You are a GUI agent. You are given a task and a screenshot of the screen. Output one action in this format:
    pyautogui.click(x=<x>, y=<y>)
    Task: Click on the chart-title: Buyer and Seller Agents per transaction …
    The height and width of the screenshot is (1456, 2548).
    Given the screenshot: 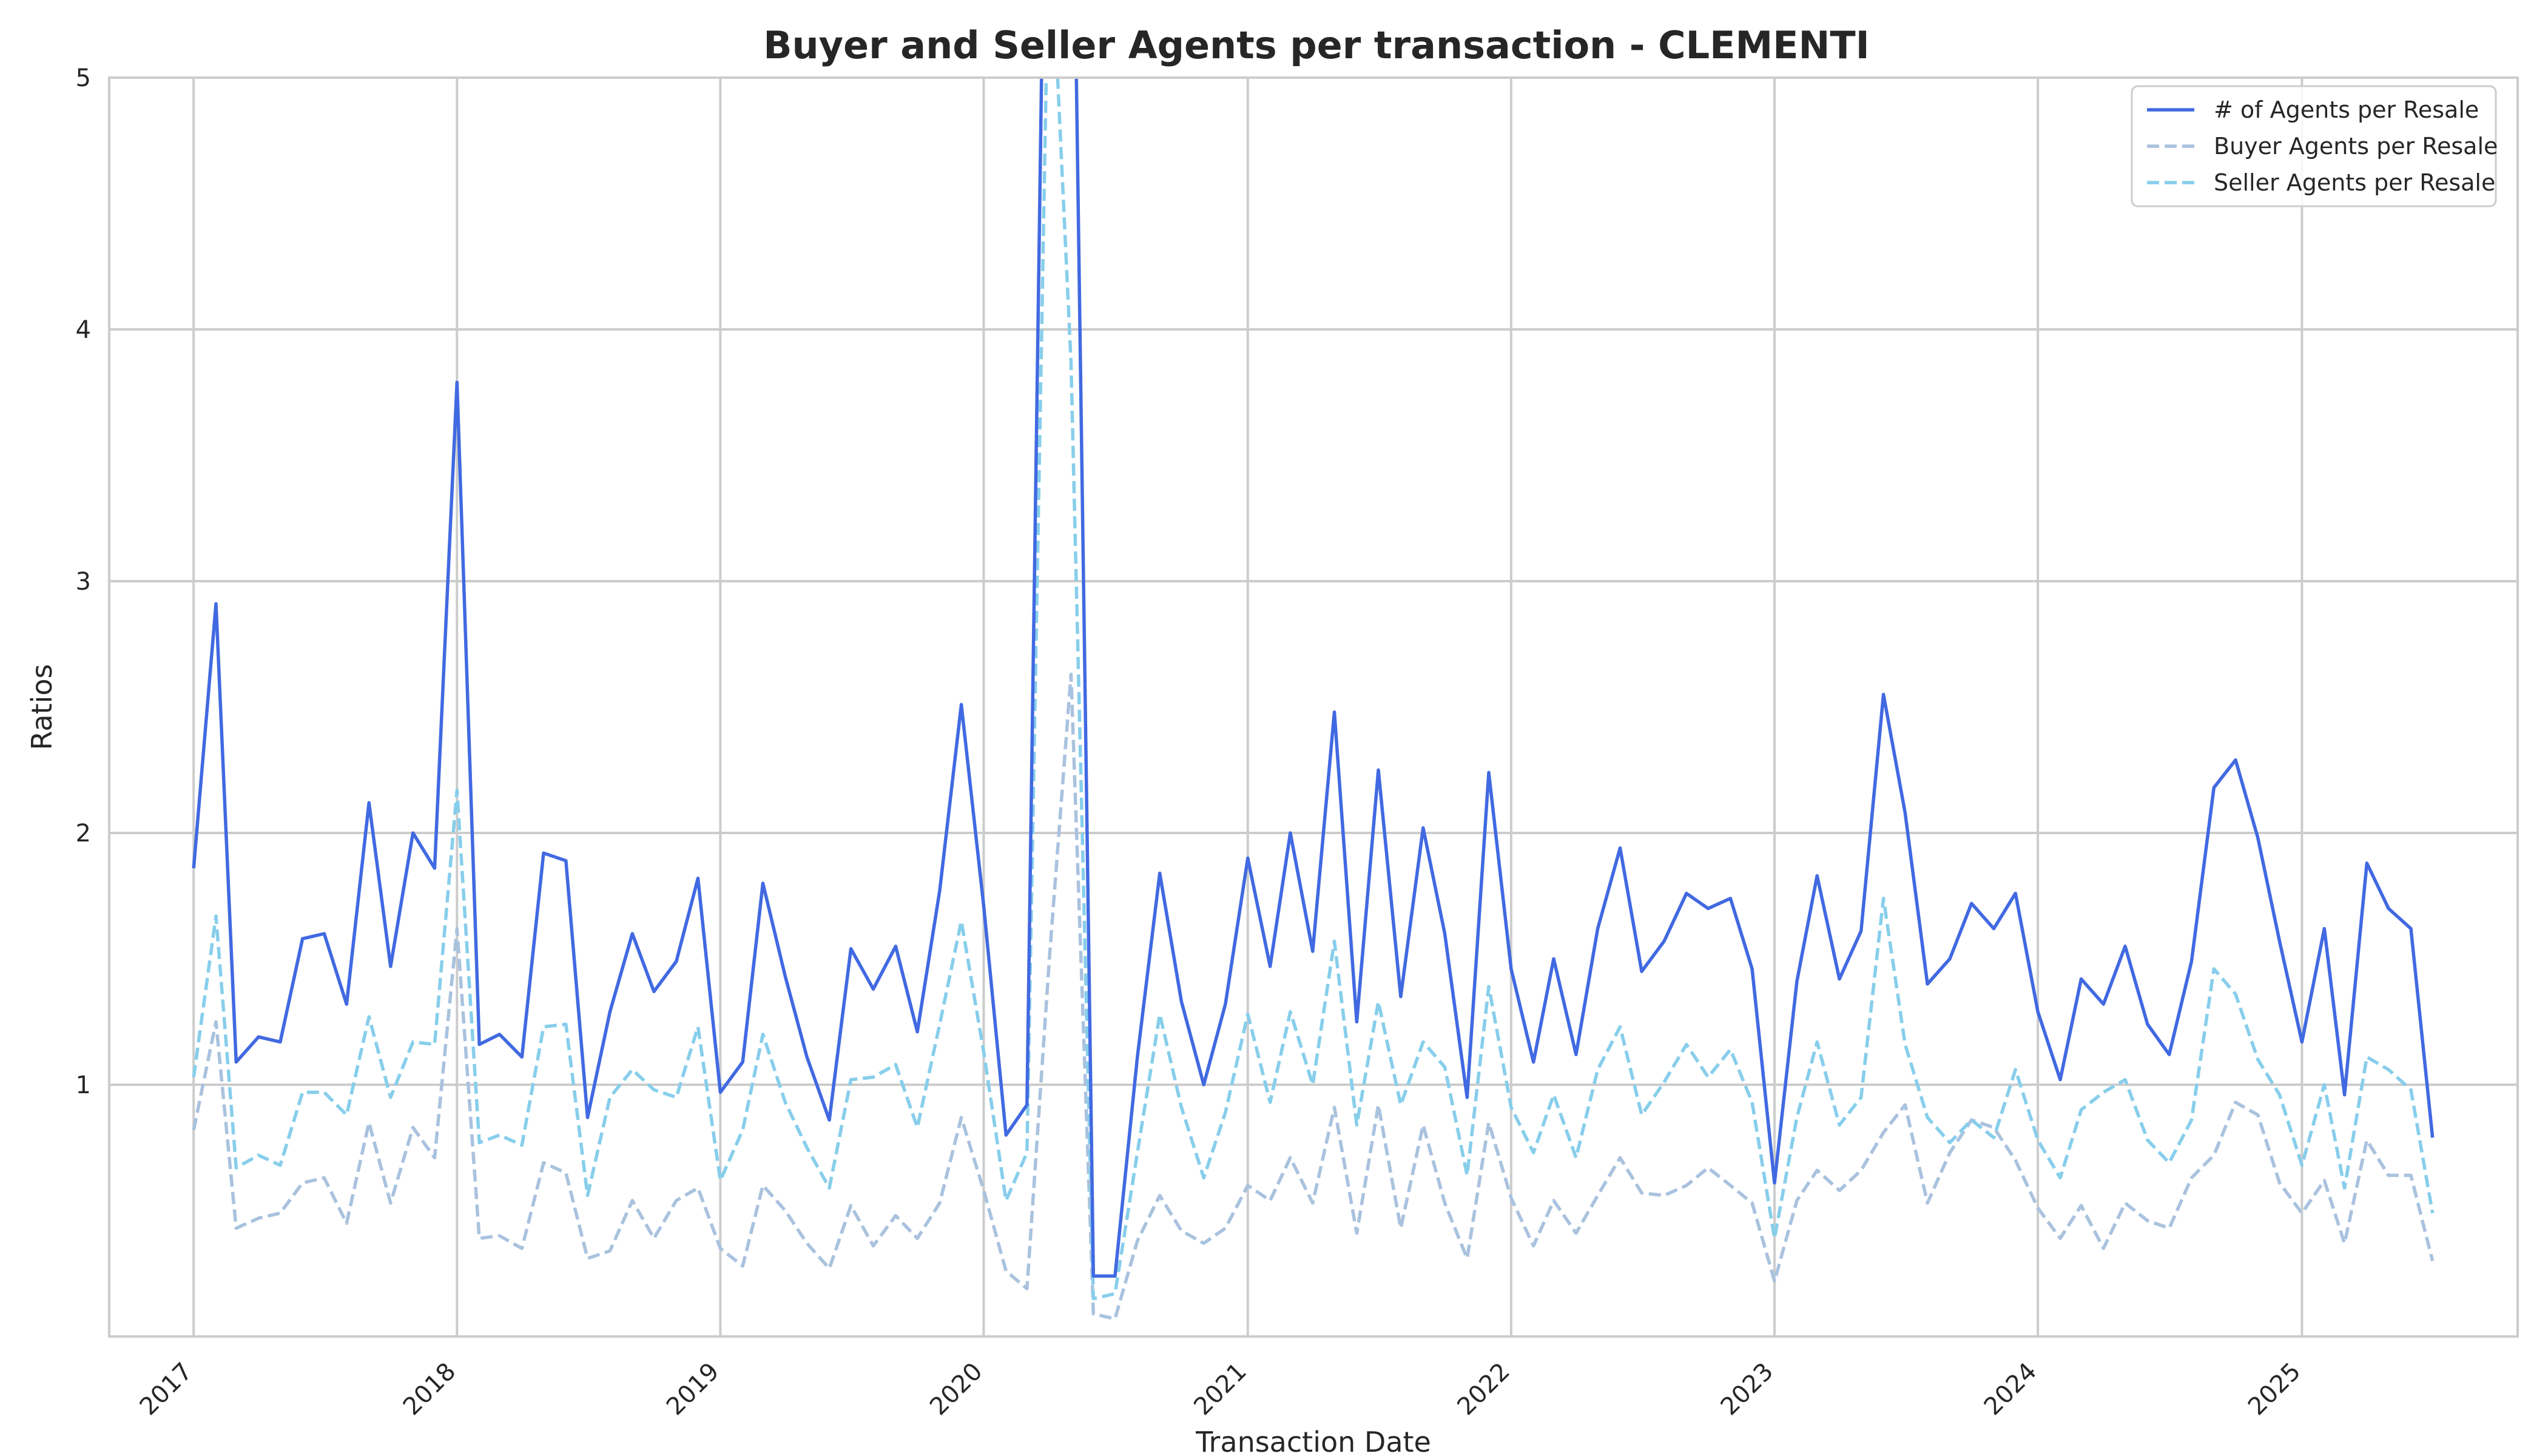 What is the action you would take?
    pyautogui.click(x=1316, y=45)
    